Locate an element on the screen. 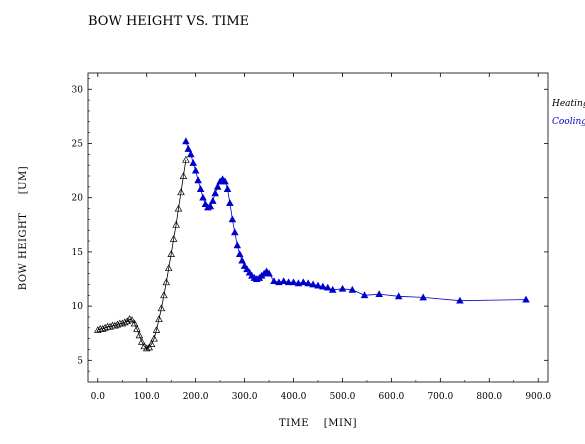 Image resolution: width=585 pixels, height=444 pixels. chart-title: BOW HEIGHT VS. TIME is located at coordinates (168, 21).